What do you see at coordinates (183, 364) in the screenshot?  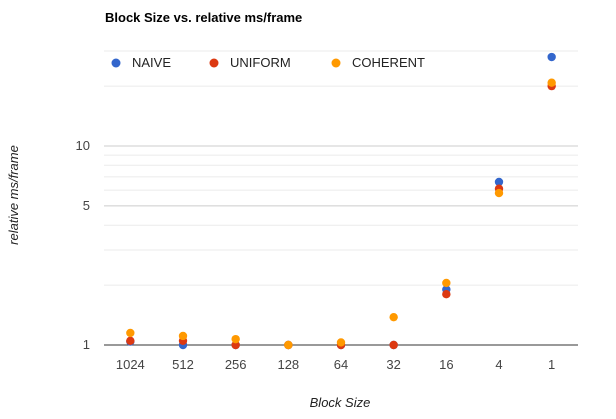 I see `x-tick-label: 512` at bounding box center [183, 364].